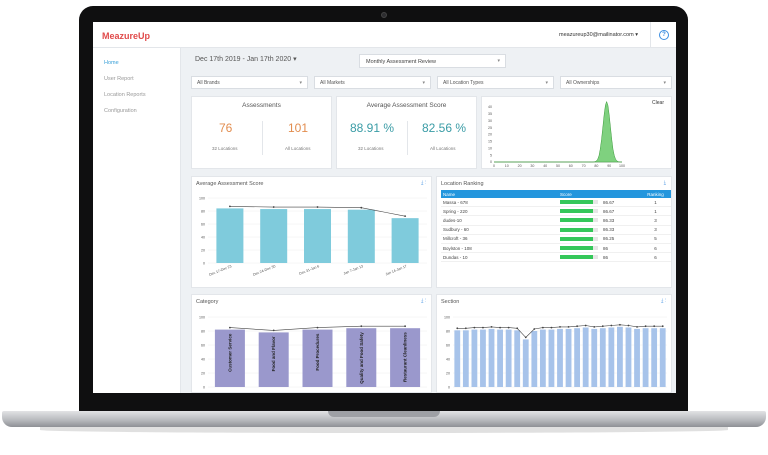 The height and width of the screenshot is (455, 768). What do you see at coordinates (600, 238) in the screenshot?
I see `score-cell: 86.25` at bounding box center [600, 238].